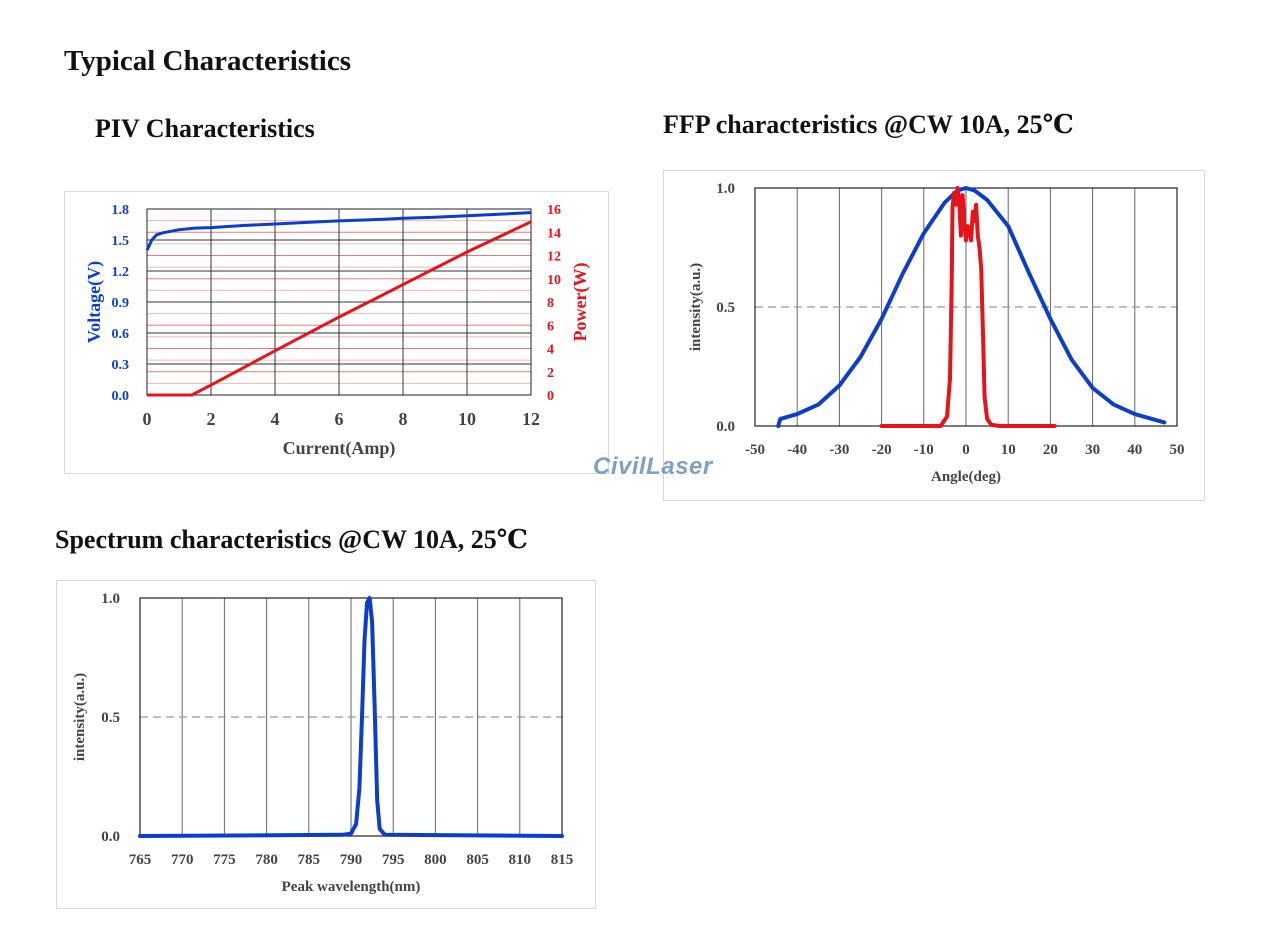  I want to click on piv-x-tick-label: 8, so click(403, 419).